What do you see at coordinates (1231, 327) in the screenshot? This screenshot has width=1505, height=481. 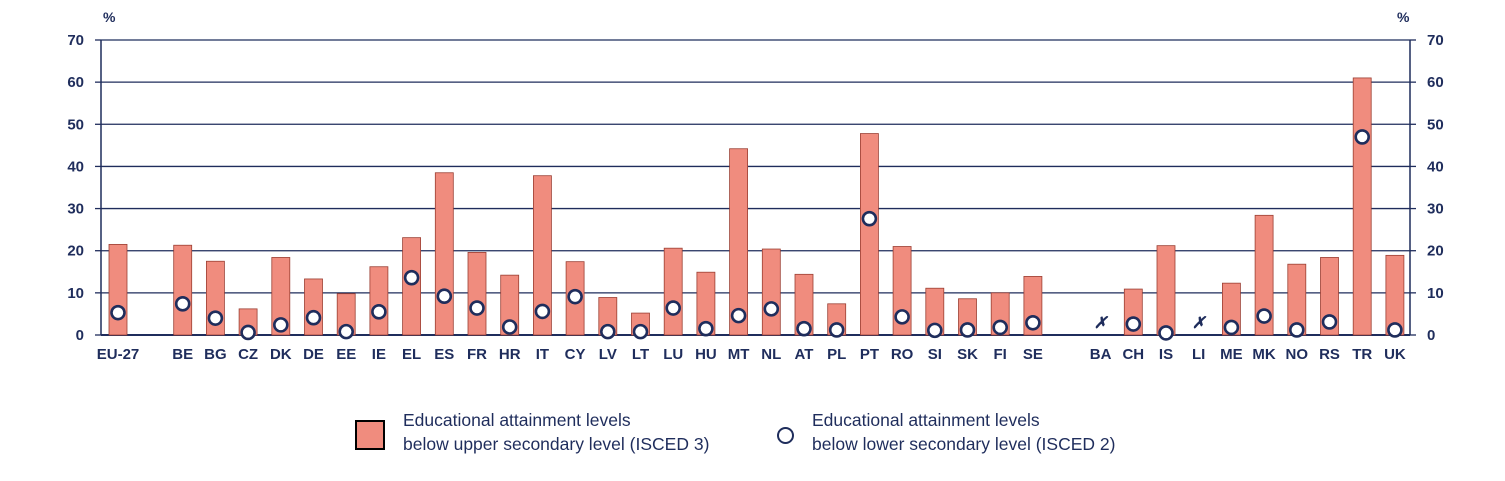 I see `marker-me` at bounding box center [1231, 327].